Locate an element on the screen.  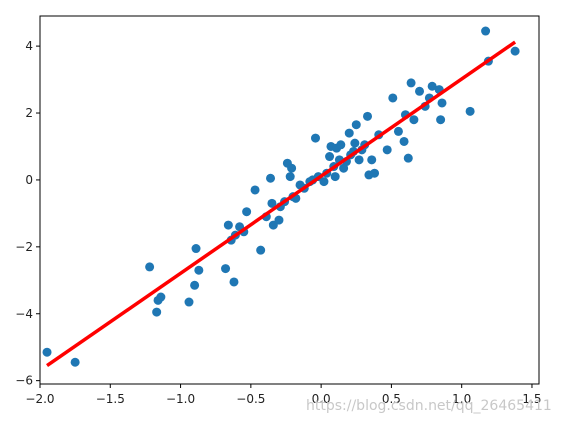
y-axis: −6 −4 −2 0 2 4 is located at coordinates (27, 213).